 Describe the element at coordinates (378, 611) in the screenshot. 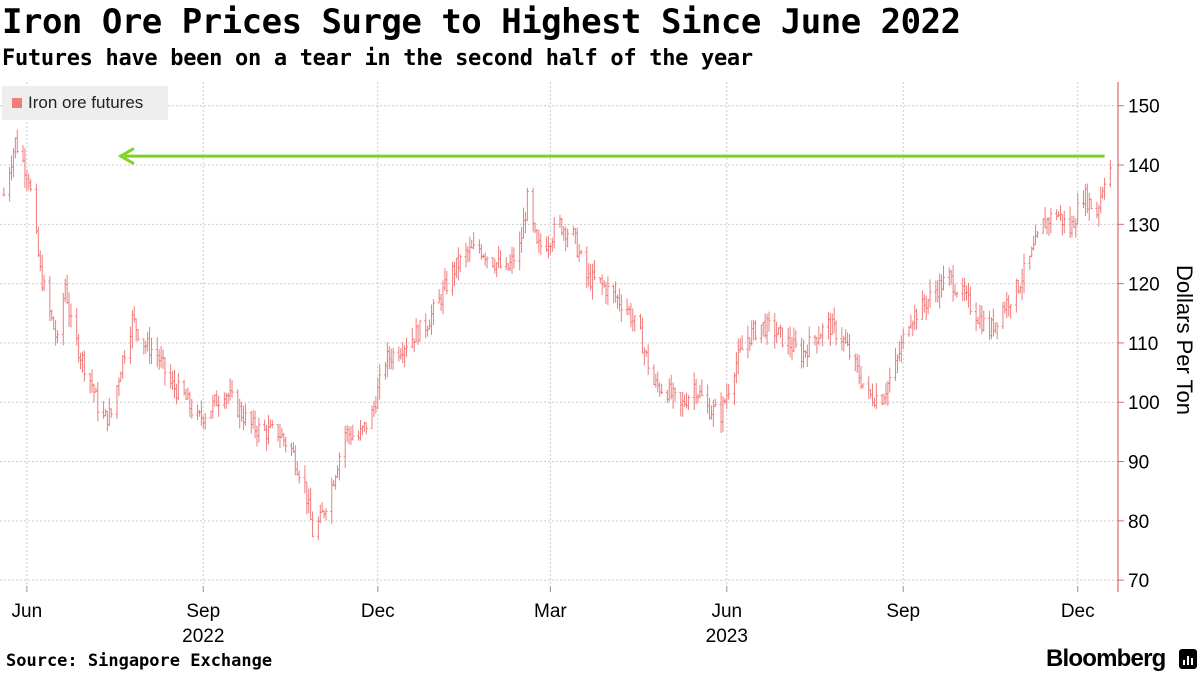

I see `x-tick-label: Dec` at that location.